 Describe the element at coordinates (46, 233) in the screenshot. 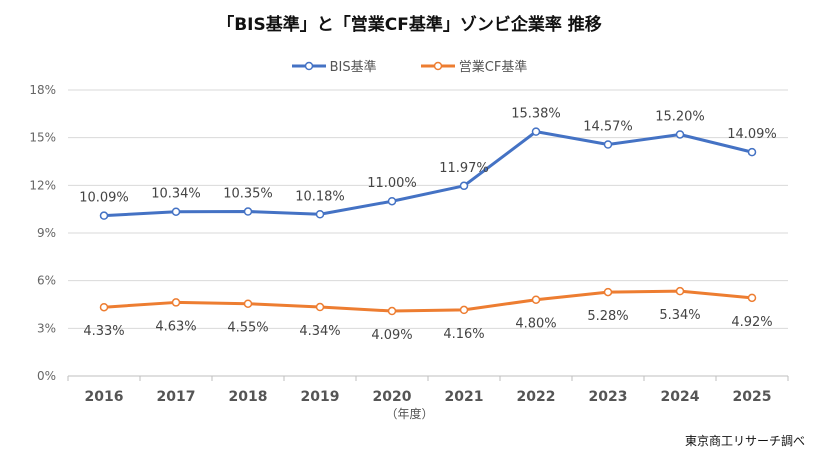

I see `y-tick-label: 9%` at that location.